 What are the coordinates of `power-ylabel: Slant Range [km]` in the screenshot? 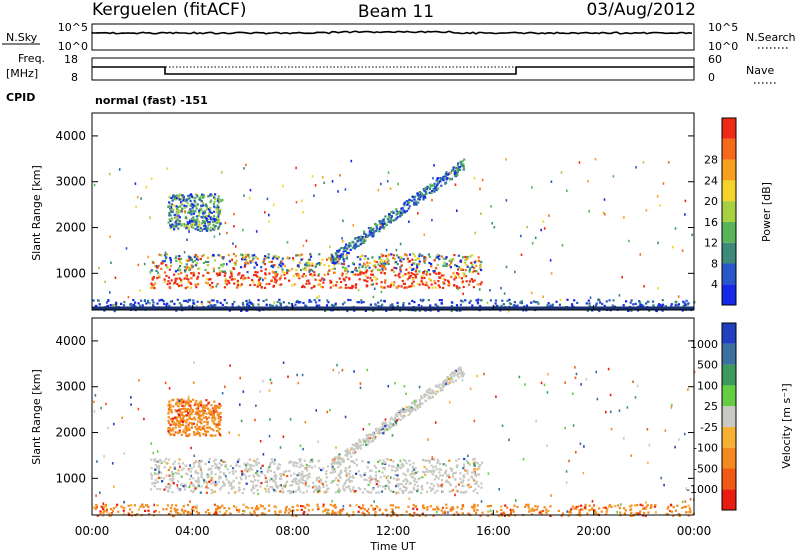 It's located at (36, 213).